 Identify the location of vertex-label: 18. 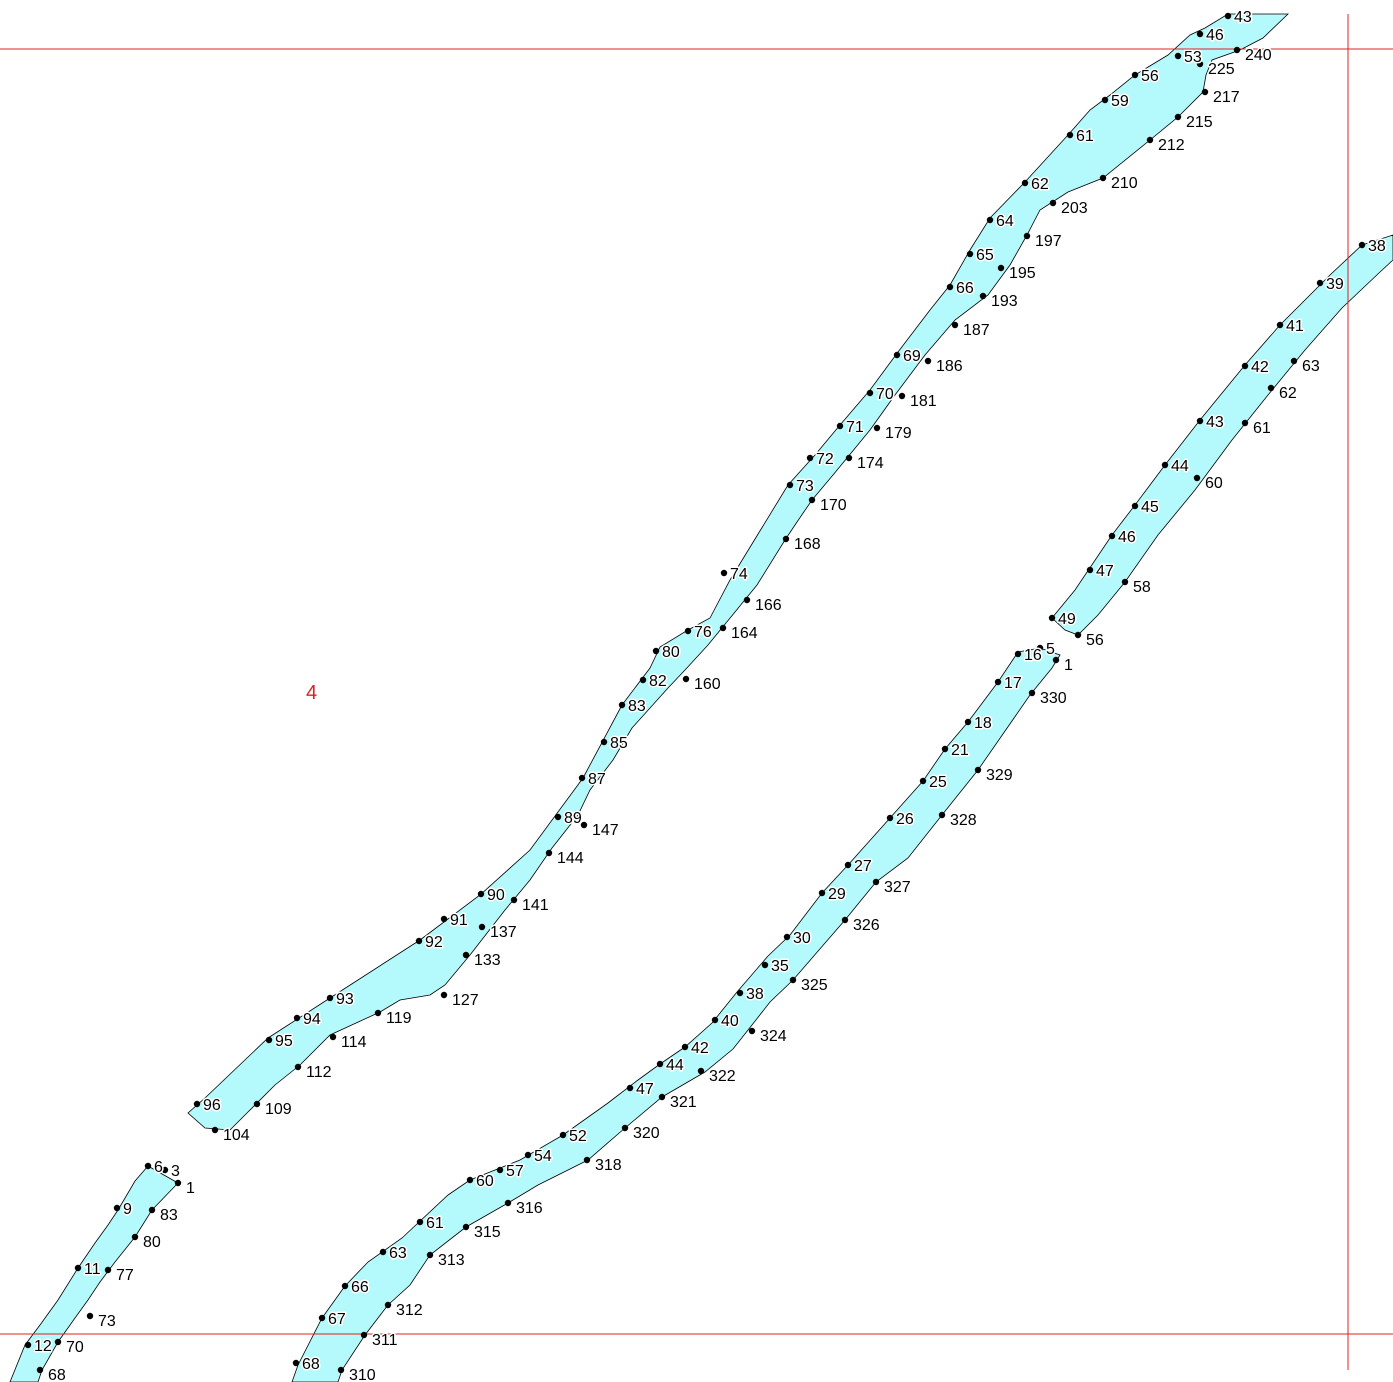
(983, 723).